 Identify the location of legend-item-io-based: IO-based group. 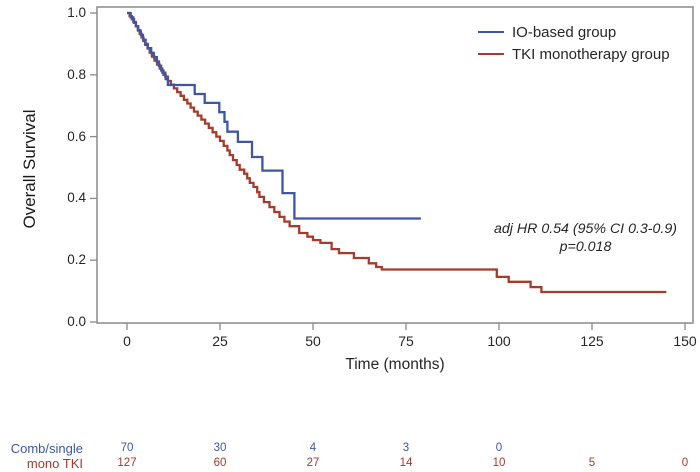
(574, 32).